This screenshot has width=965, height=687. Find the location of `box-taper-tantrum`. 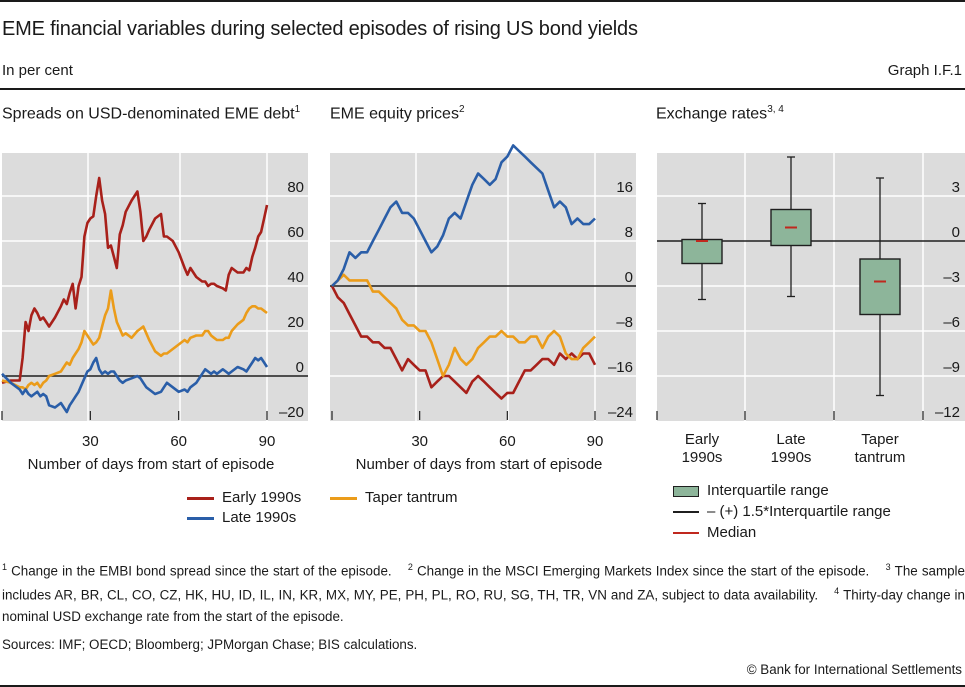

box-taper-tantrum is located at coordinates (880, 287).